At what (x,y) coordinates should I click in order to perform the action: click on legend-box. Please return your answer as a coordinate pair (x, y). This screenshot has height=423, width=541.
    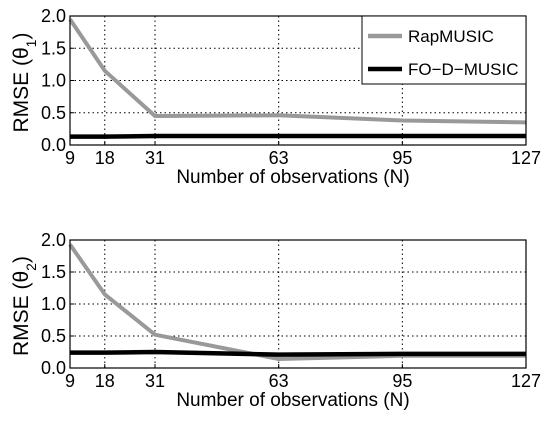
    Looking at the image, I should click on (444, 50).